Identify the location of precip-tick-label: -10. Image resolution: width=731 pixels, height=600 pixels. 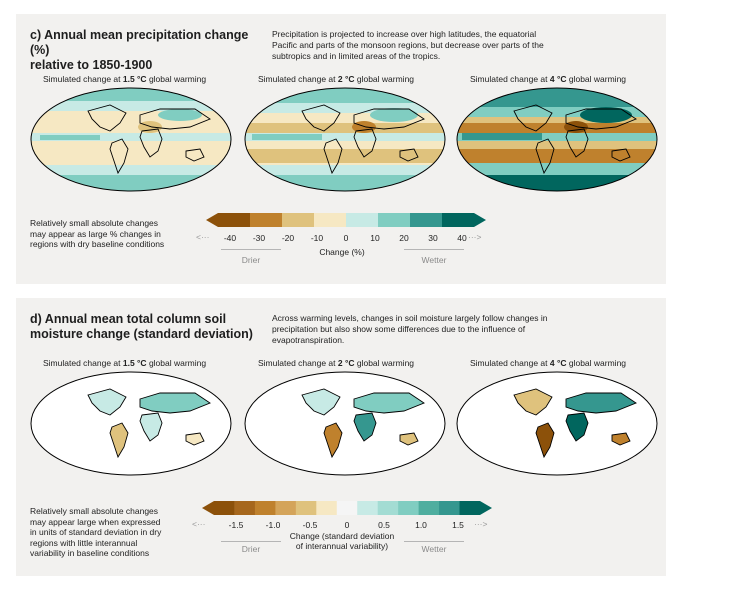
(317, 238).